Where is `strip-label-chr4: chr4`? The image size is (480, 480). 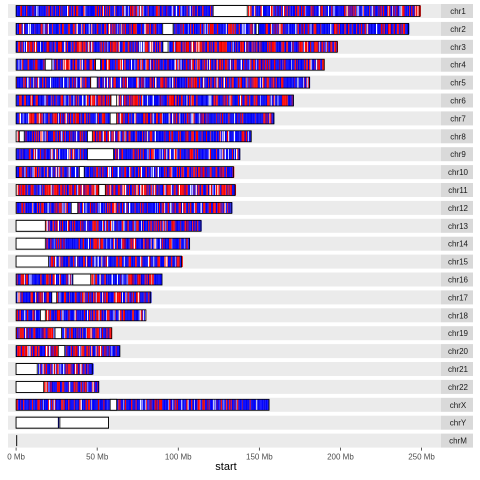
strip-label-chr4: chr4 is located at coordinates (458, 65).